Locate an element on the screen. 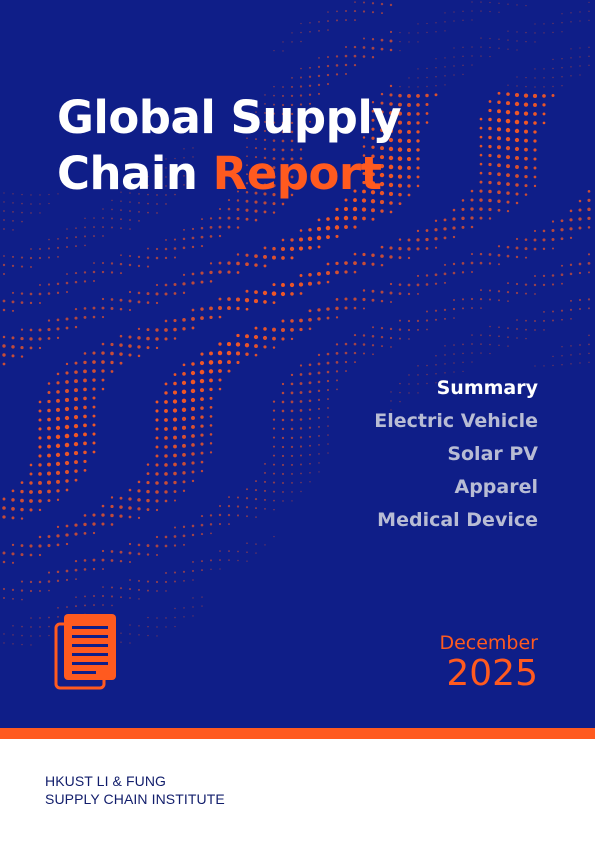 The height and width of the screenshot is (842, 595). publisher-line-2: SUPPLY CHAIN INSTITUTE is located at coordinates (135, 799).